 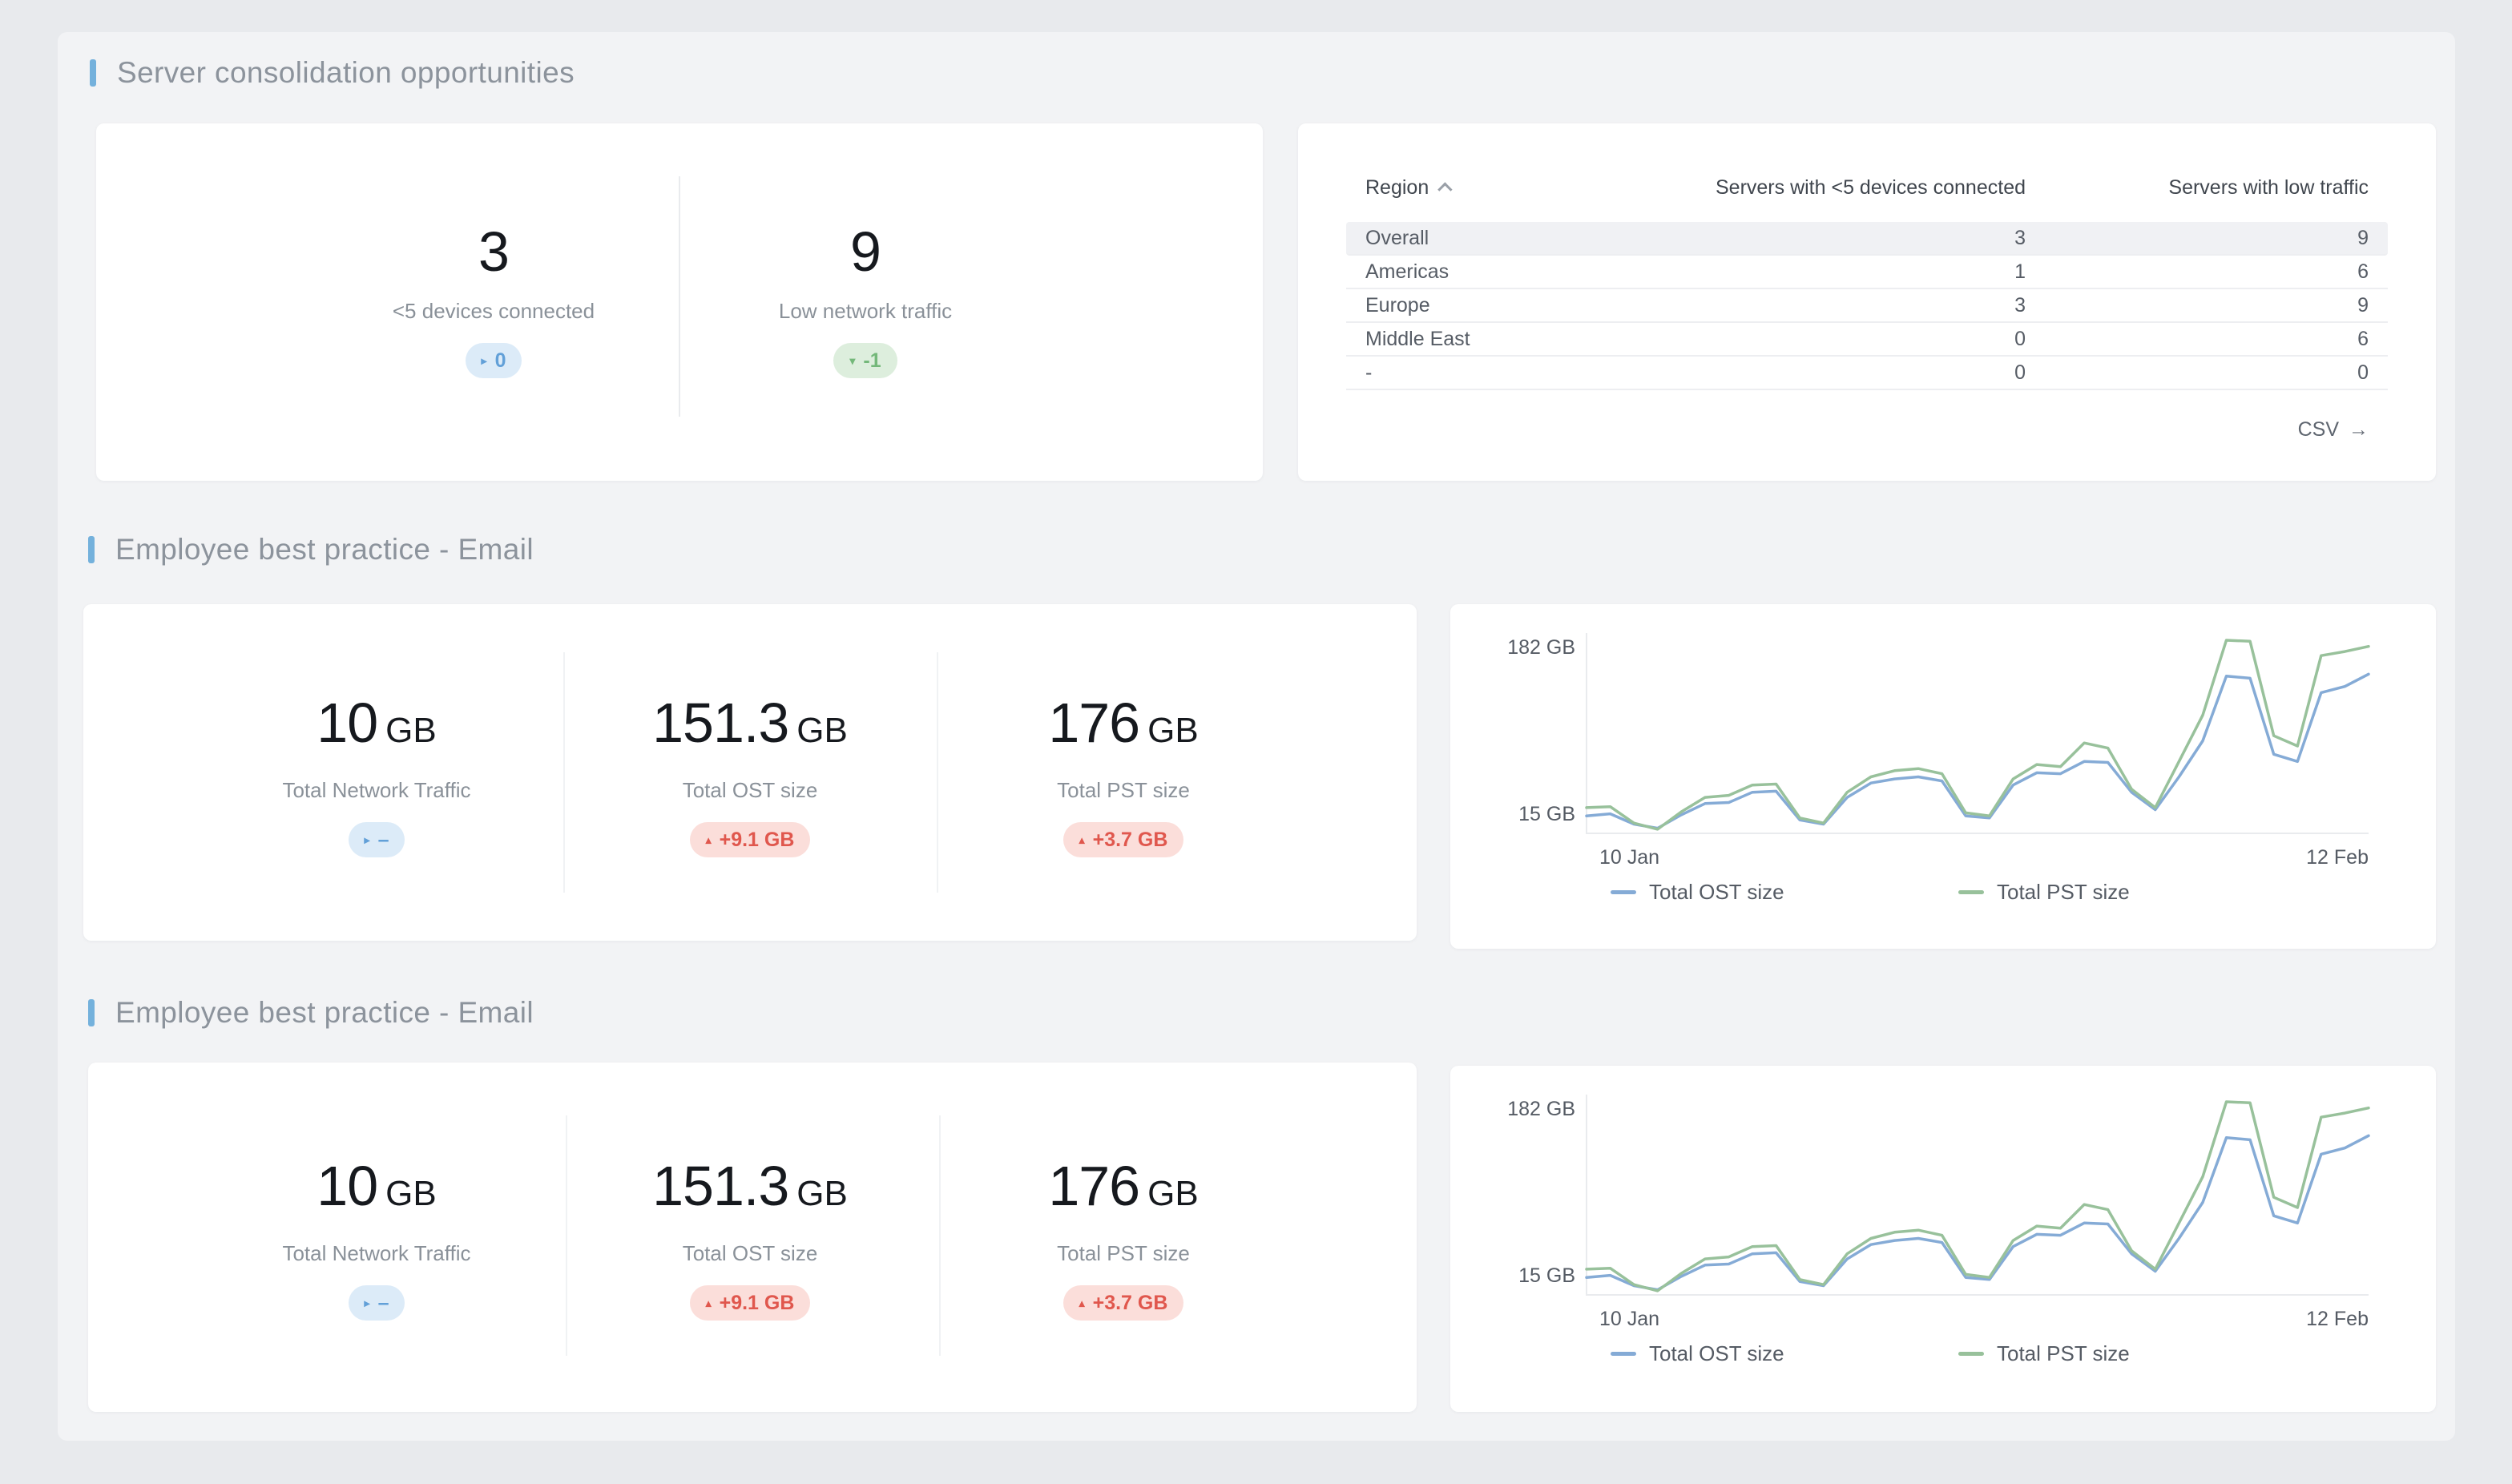 What do you see at coordinates (2363, 272) in the screenshot?
I see `cell-low: 6` at bounding box center [2363, 272].